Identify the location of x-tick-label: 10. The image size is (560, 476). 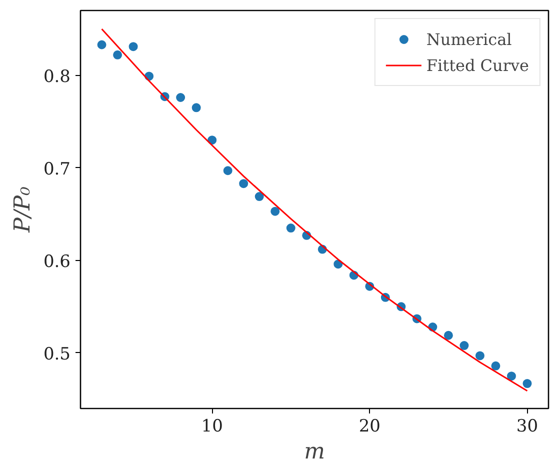
(212, 426).